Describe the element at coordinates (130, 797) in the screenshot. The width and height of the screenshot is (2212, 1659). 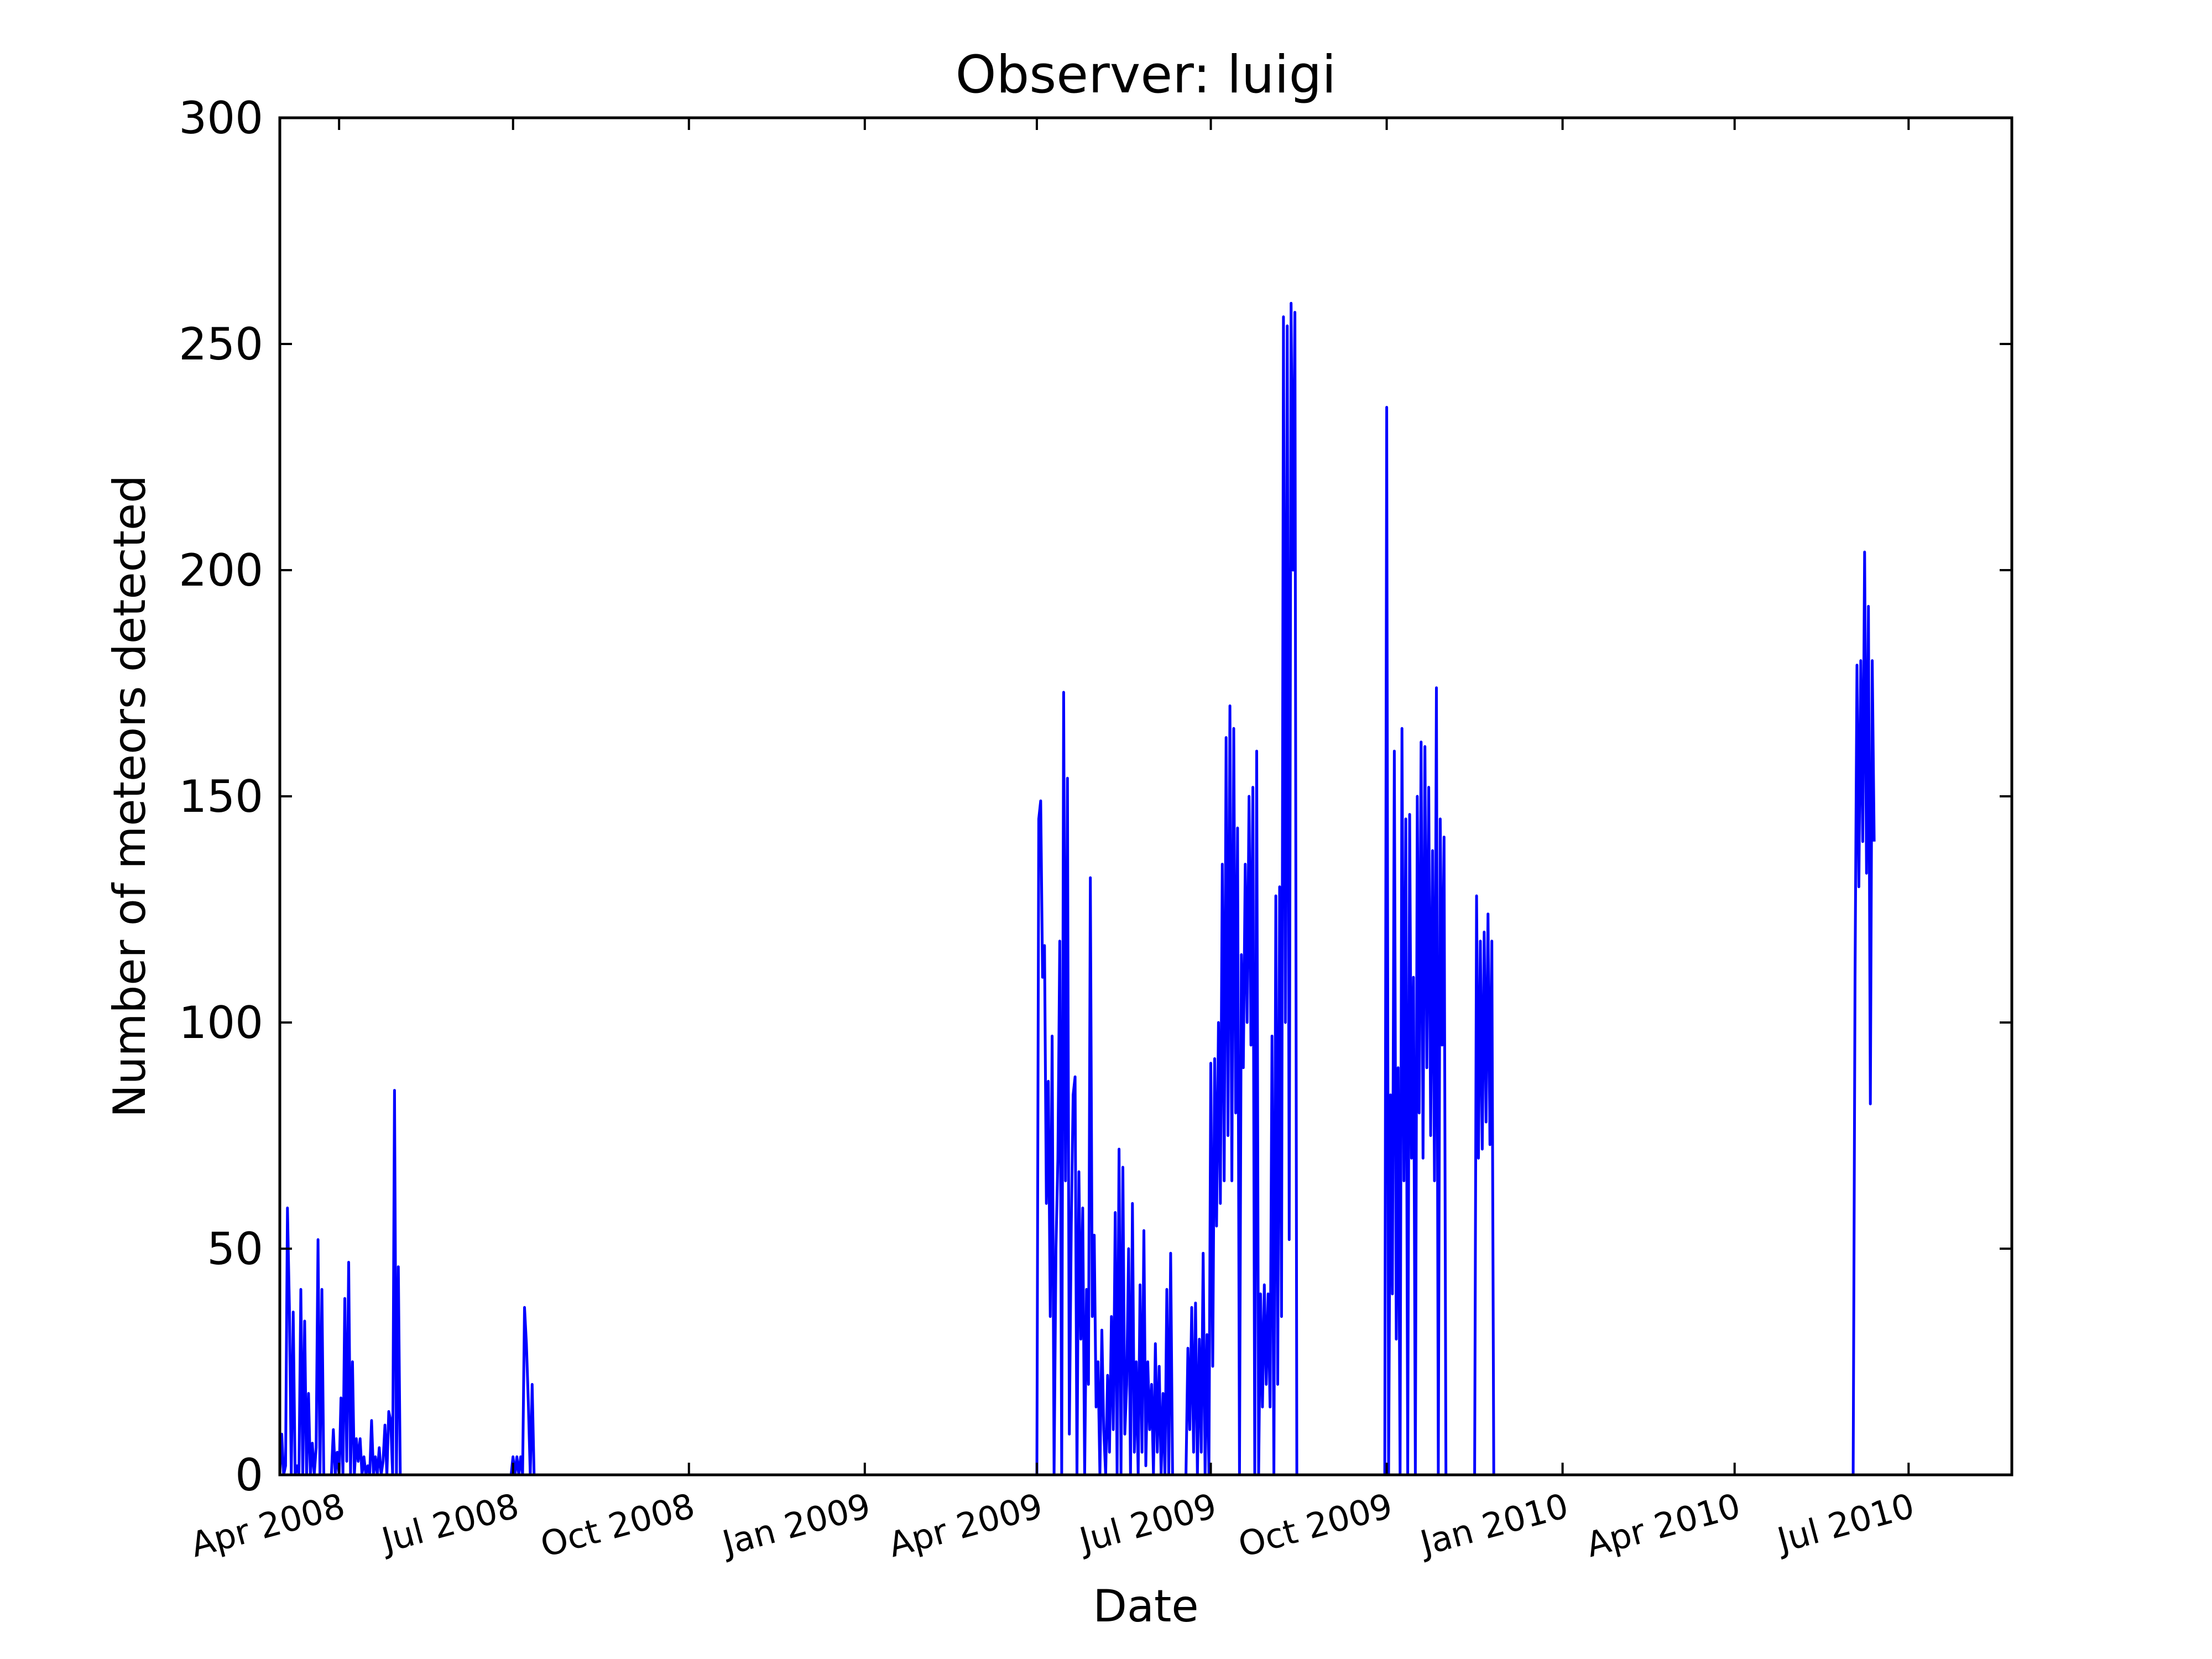
I see `y-axis-label: Number of meteors detected` at that location.